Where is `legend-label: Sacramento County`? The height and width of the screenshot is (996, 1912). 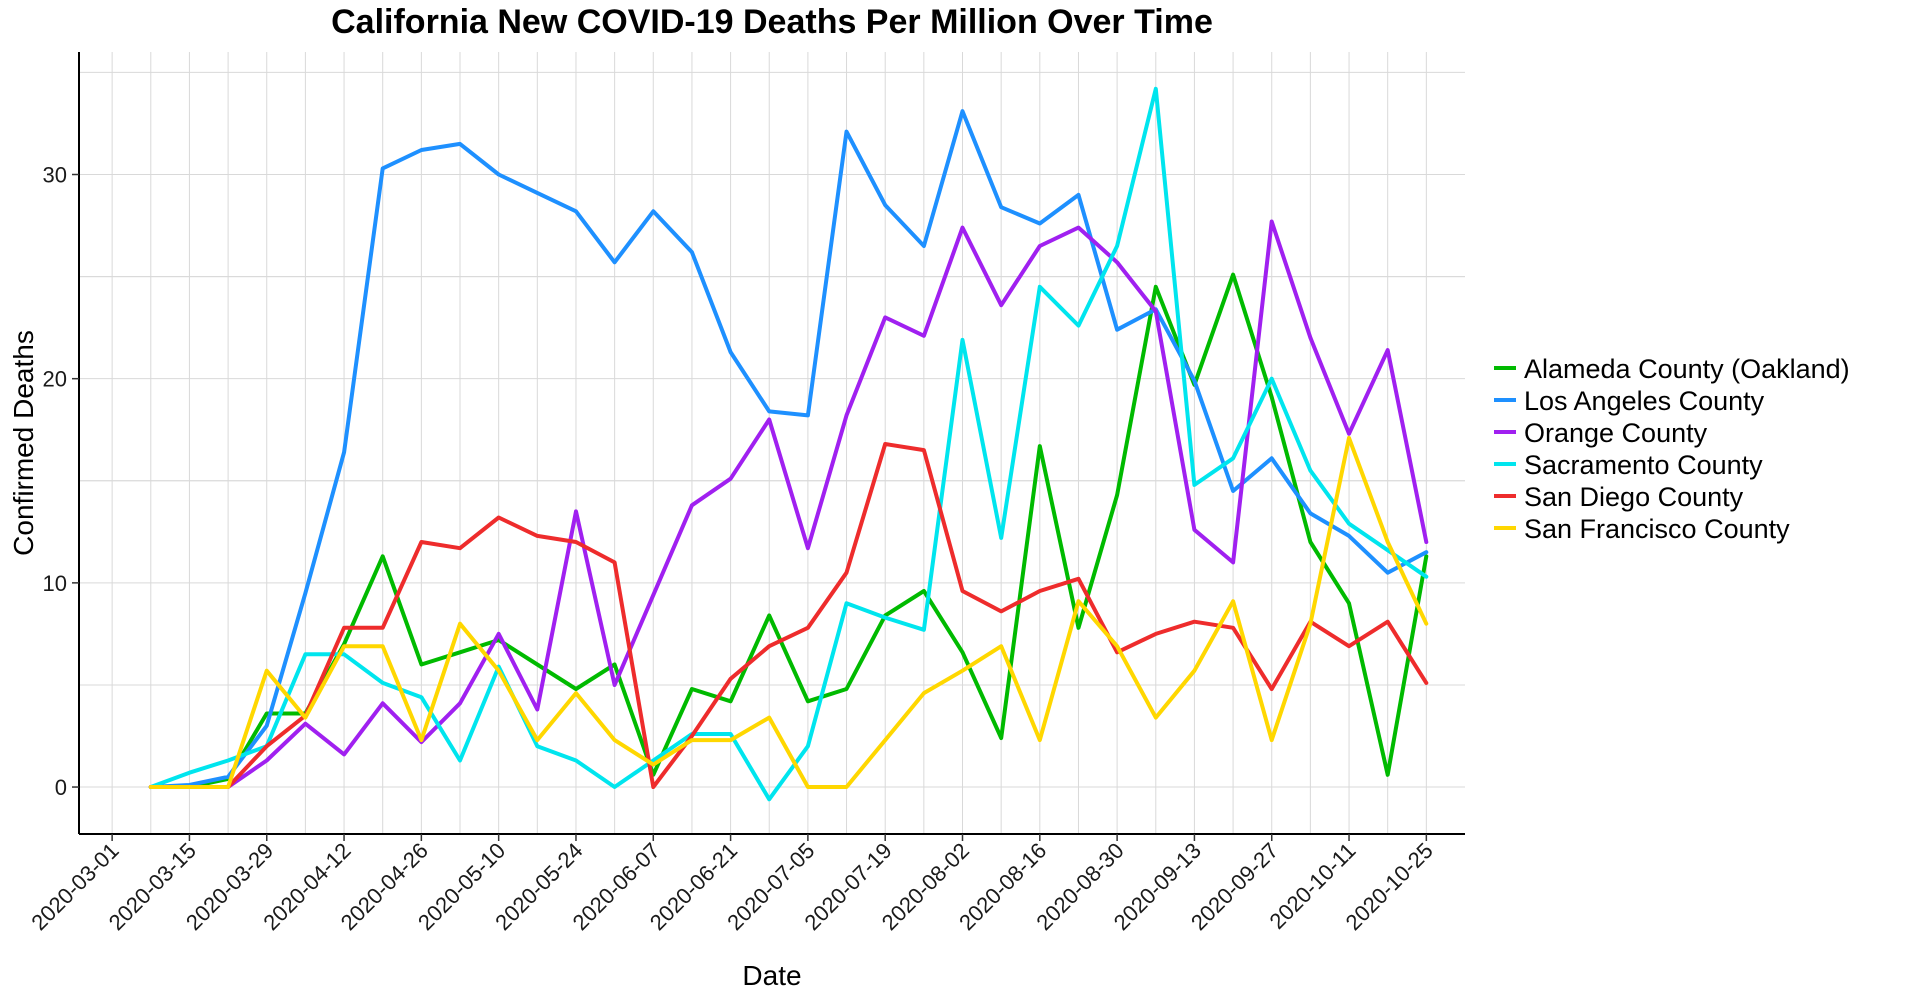
legend-label: Sacramento County is located at coordinates (1643, 465).